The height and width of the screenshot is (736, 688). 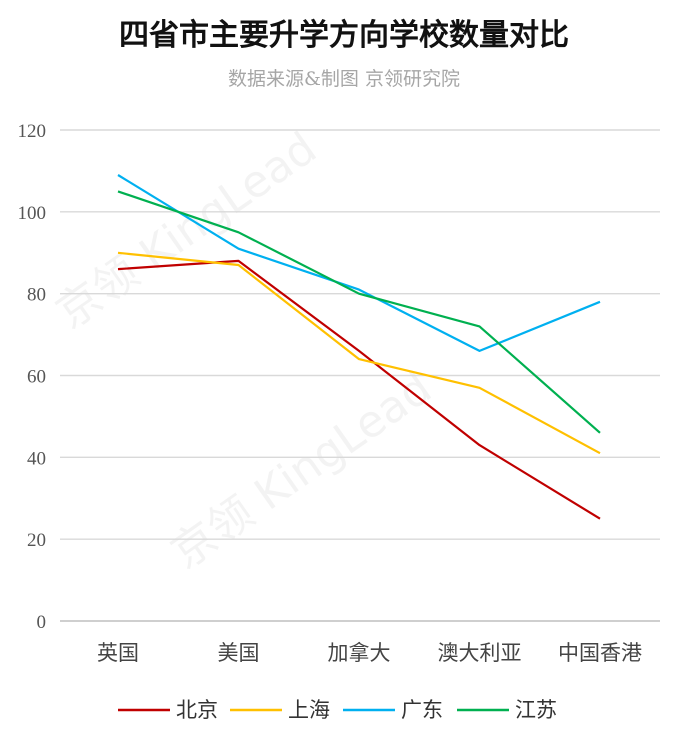 What do you see at coordinates (36, 458) in the screenshot?
I see `y-tick-label: 40` at bounding box center [36, 458].